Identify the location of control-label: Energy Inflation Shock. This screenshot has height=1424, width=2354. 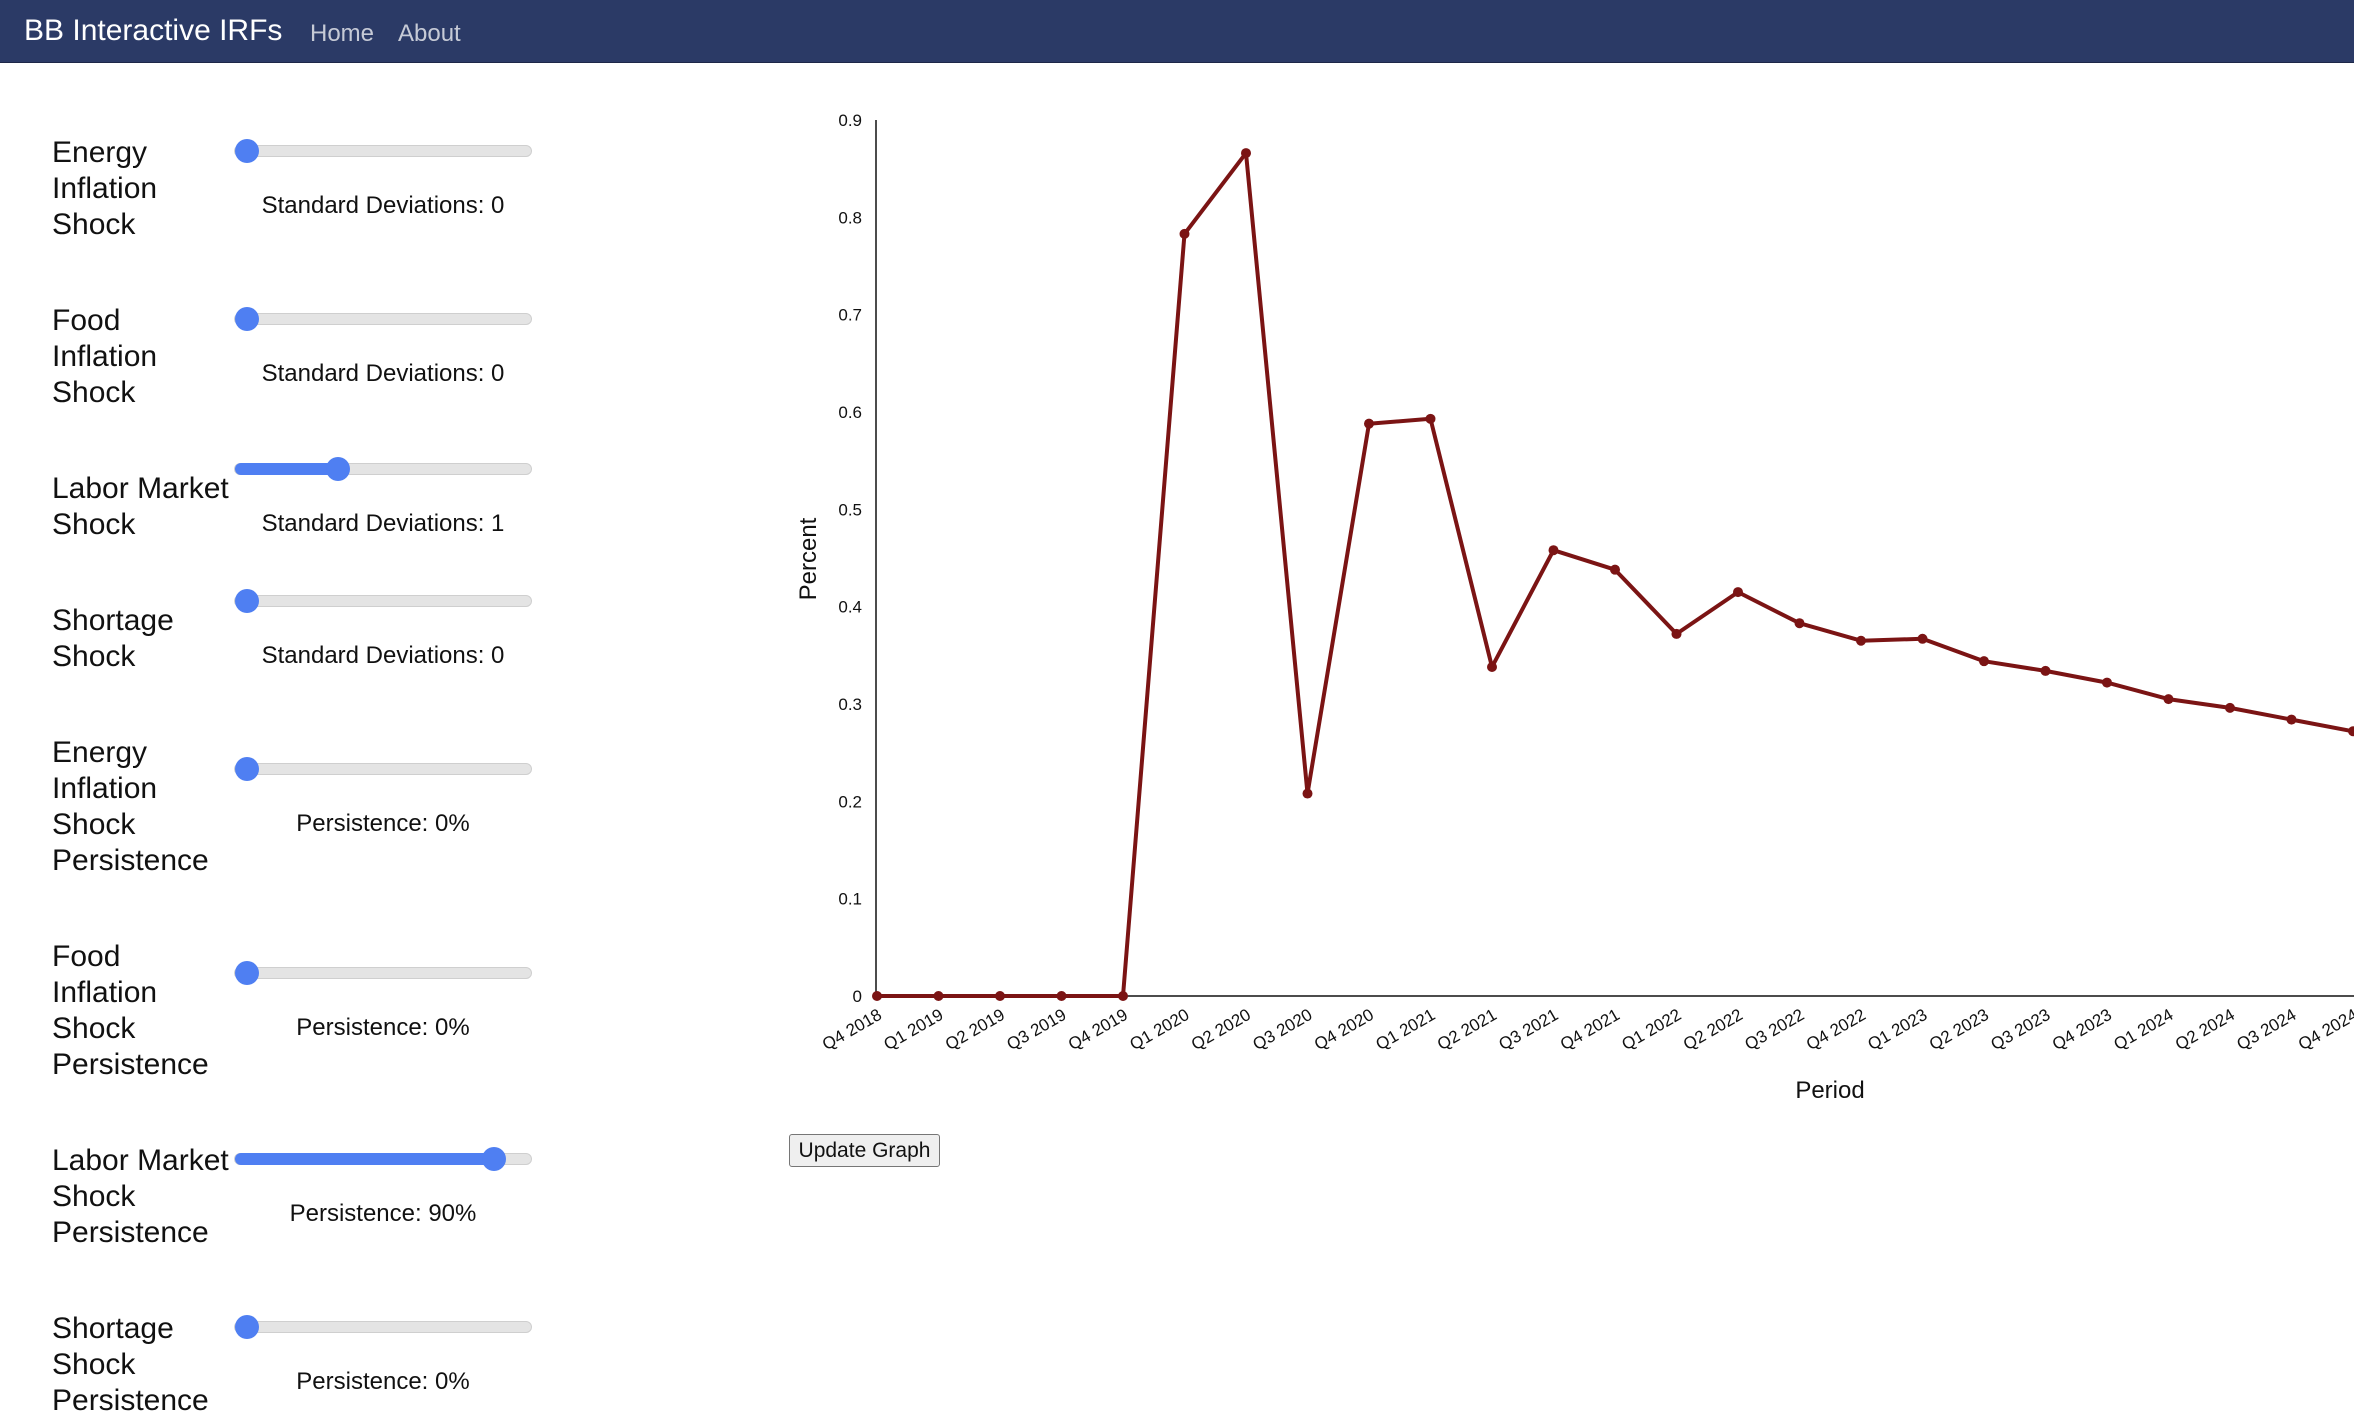
(104, 189).